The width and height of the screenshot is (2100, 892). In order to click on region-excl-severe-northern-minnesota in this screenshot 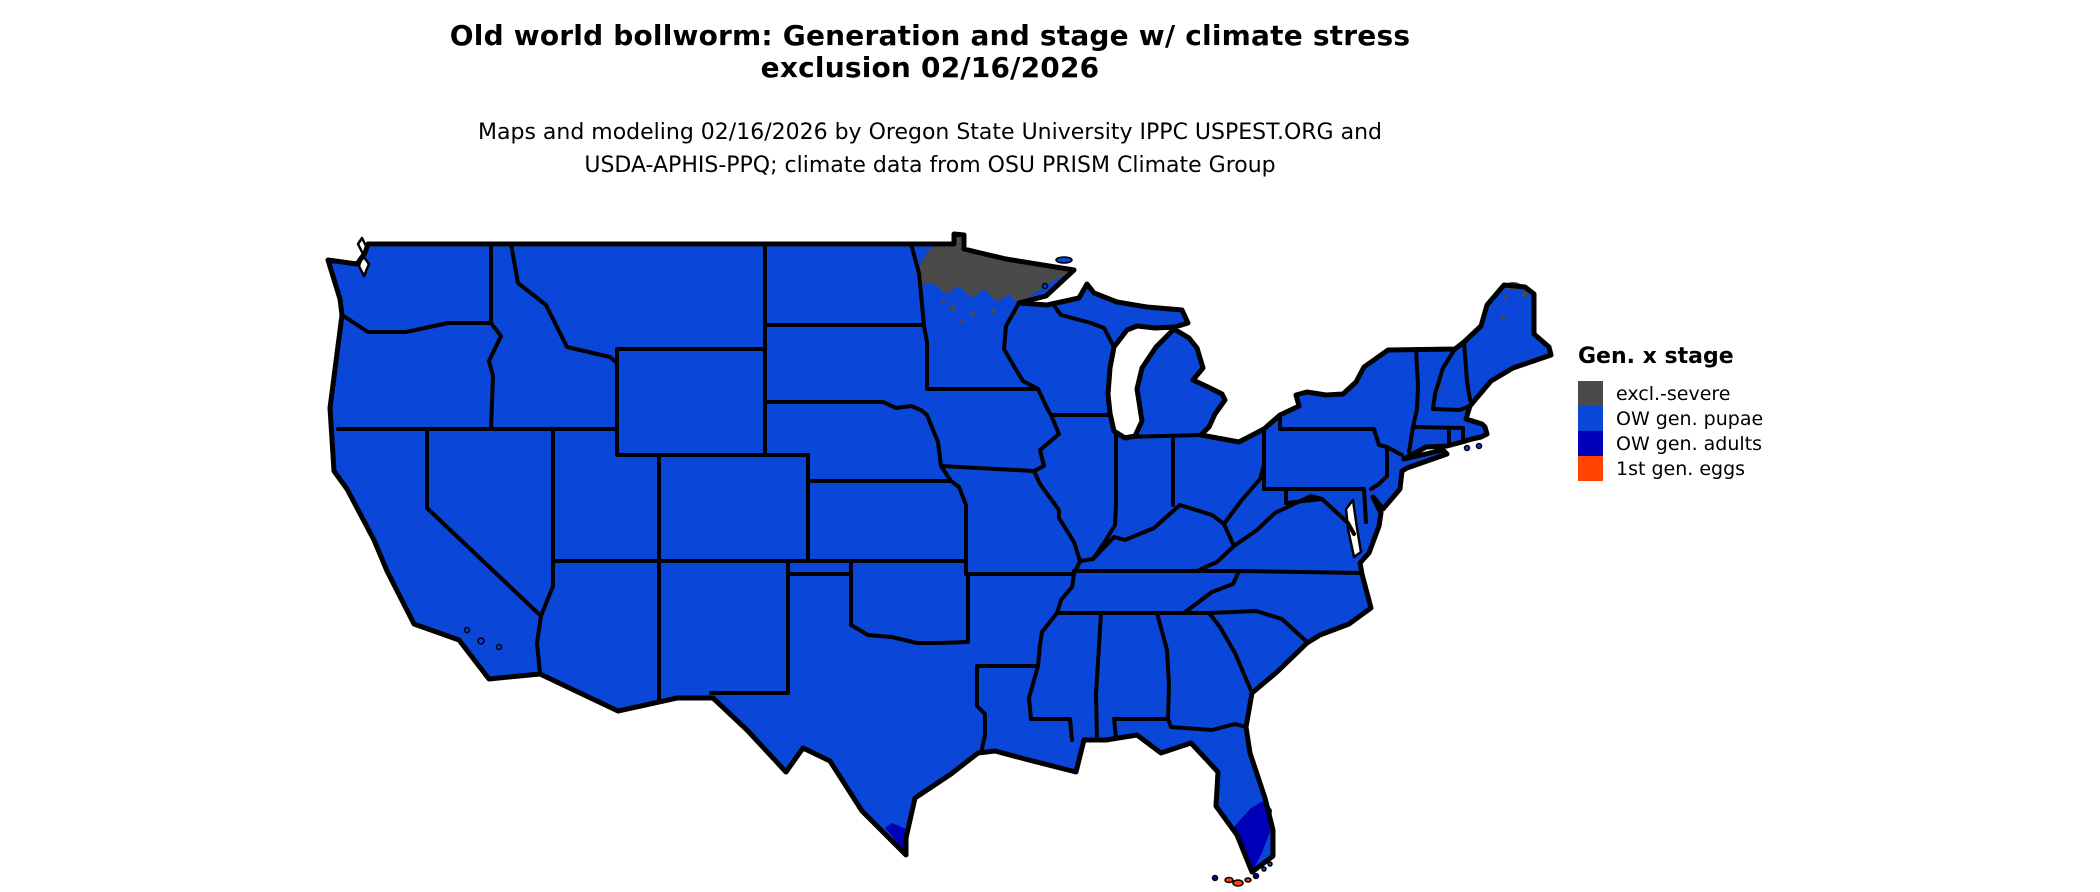, I will do `click(995, 268)`.